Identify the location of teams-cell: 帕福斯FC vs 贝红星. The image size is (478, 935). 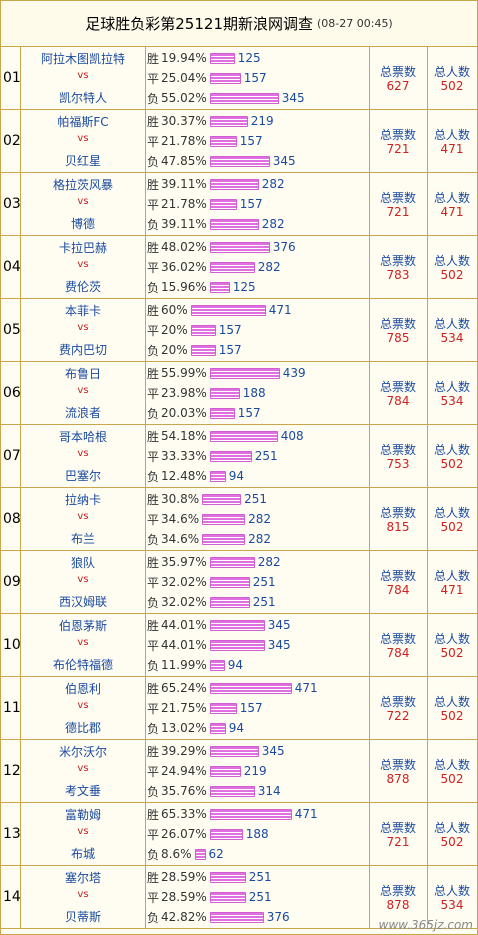
(83, 141).